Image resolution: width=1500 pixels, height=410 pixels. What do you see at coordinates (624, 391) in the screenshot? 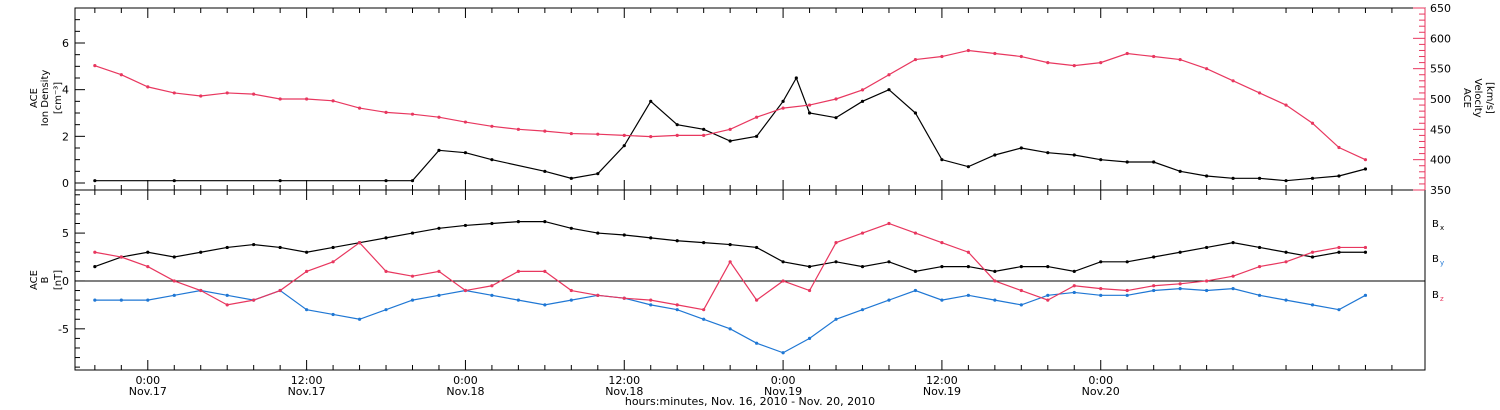
I see `x-tick-date-label: Nov.18` at bounding box center [624, 391].